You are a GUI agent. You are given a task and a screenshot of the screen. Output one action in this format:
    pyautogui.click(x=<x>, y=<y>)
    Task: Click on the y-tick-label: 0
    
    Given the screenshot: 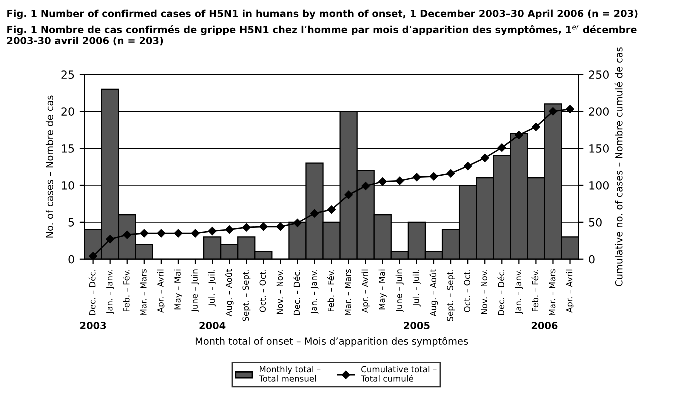 What is the action you would take?
    pyautogui.click(x=71, y=259)
    